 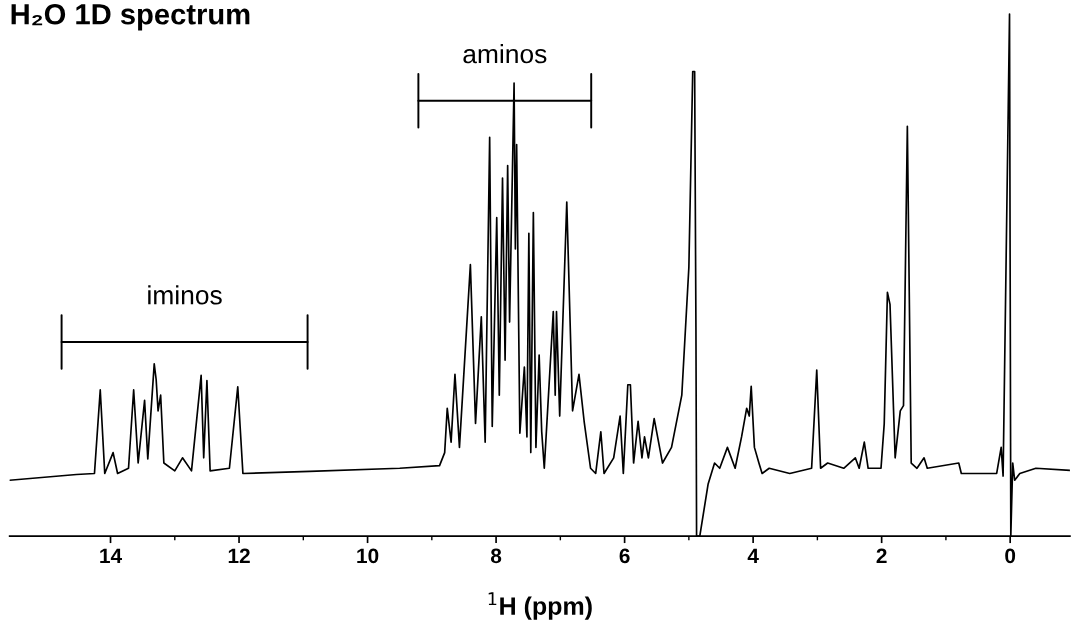 I want to click on x-tick-label: 8, so click(x=496, y=556).